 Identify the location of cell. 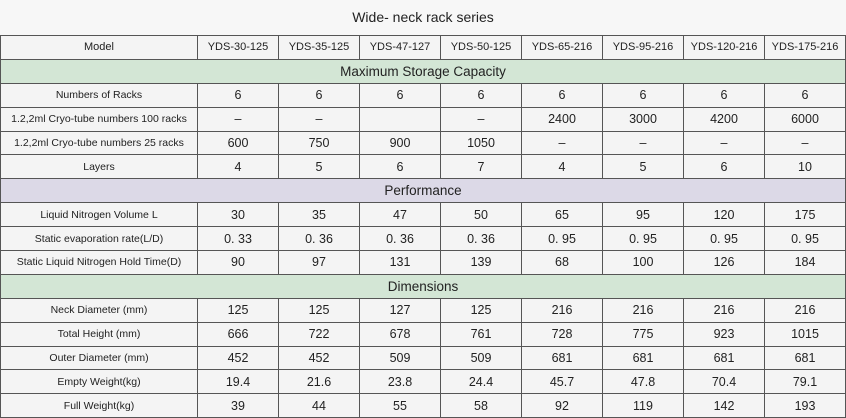
(400, 119).